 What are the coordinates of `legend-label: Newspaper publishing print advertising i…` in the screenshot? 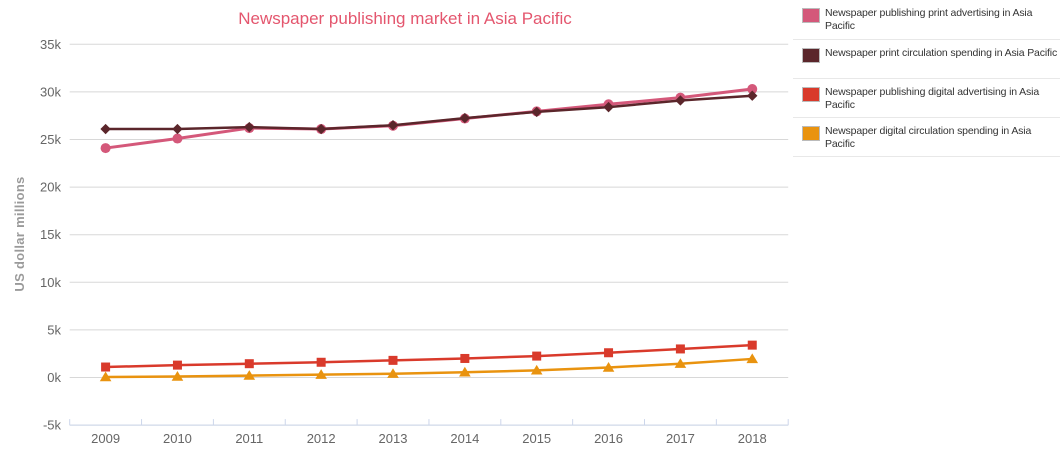 It's located at (929, 20).